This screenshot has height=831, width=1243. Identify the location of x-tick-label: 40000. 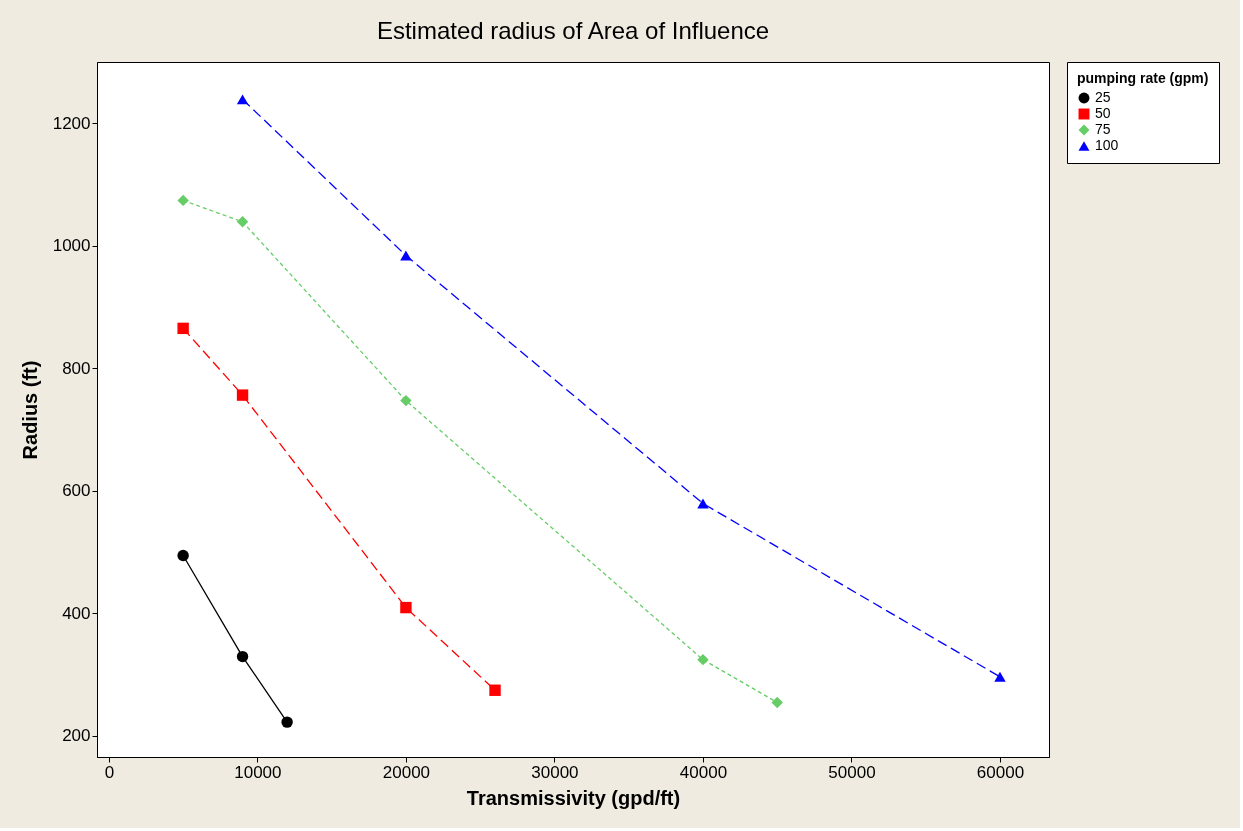
(703, 772).